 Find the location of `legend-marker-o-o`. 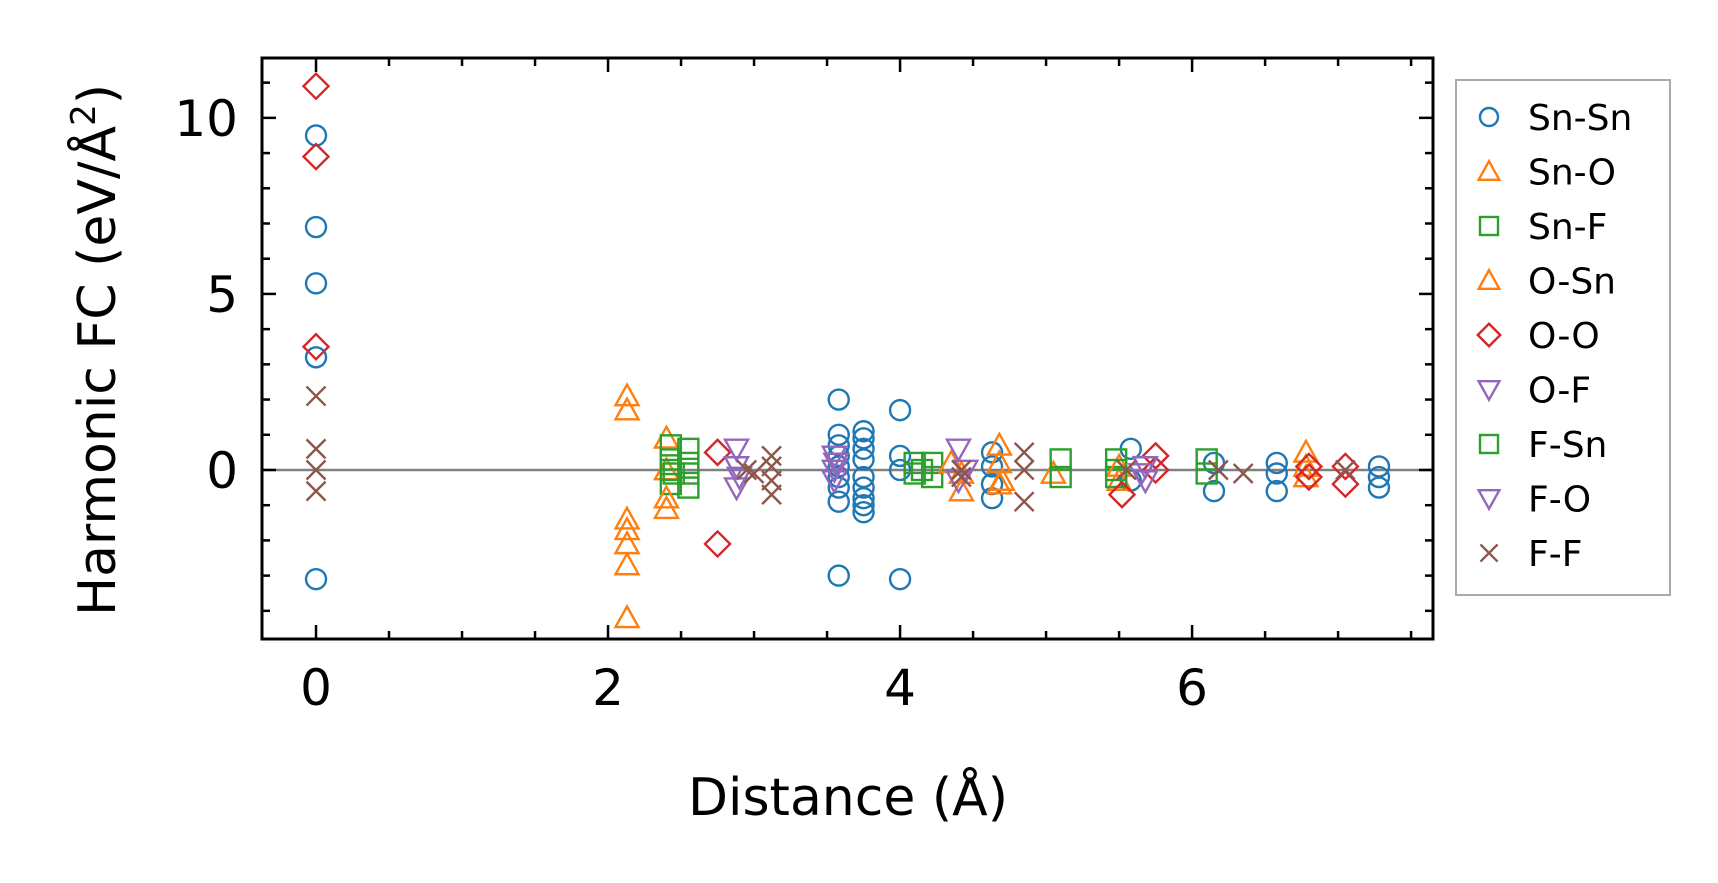

legend-marker-o-o is located at coordinates (1489, 335).